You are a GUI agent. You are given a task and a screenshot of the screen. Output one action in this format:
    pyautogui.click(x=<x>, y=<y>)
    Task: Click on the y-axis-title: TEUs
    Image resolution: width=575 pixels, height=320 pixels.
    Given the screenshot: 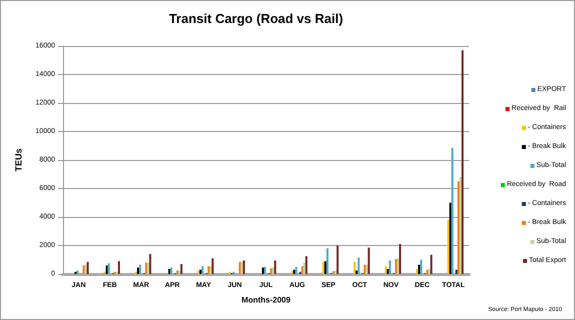 What is the action you would take?
    pyautogui.click(x=19, y=160)
    